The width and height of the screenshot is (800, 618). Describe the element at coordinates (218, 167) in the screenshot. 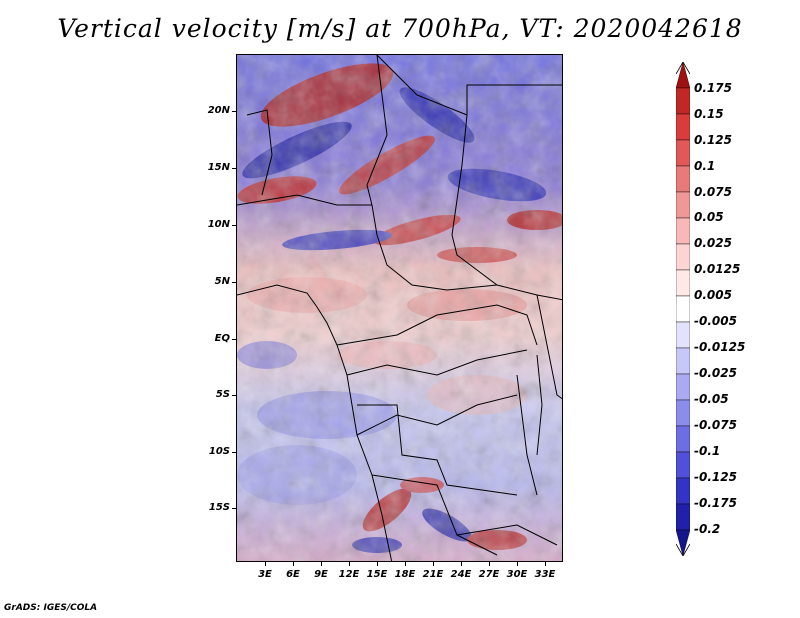

I see `lat-label-15n: 15N` at that location.